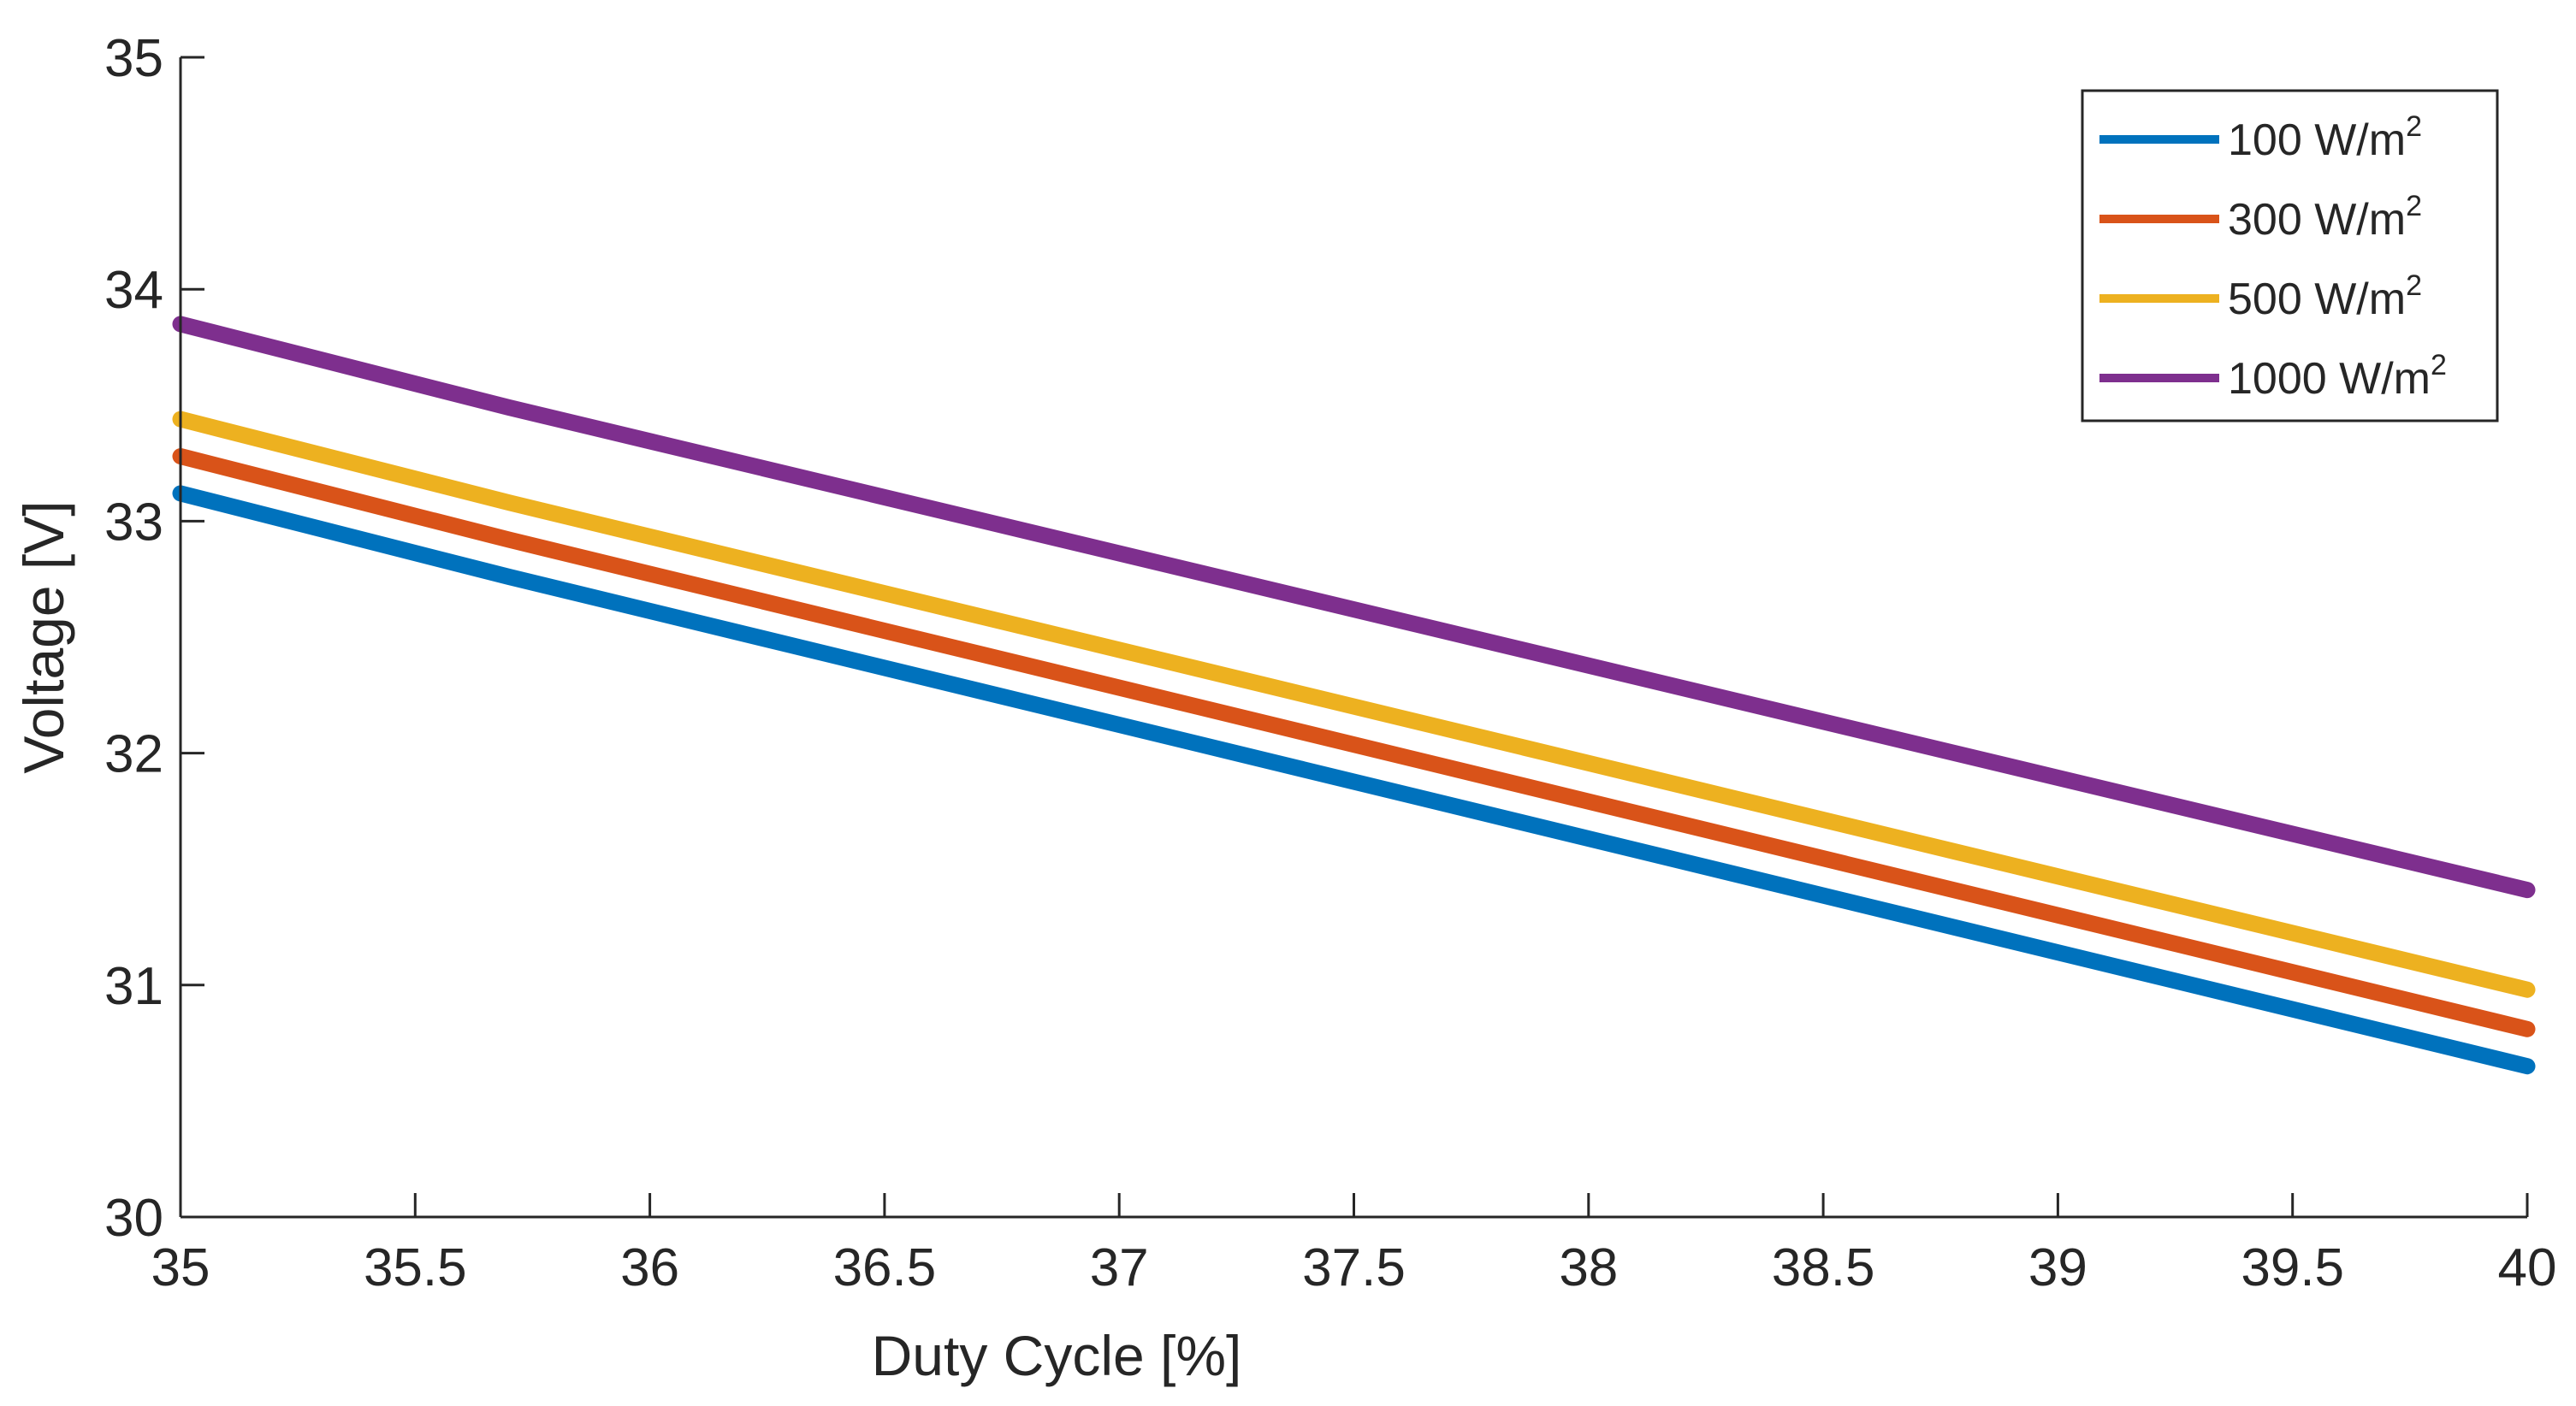 This screenshot has width=2576, height=1406. Describe the element at coordinates (2292, 1267) in the screenshot. I see `x-tick-label: 39.5` at that location.